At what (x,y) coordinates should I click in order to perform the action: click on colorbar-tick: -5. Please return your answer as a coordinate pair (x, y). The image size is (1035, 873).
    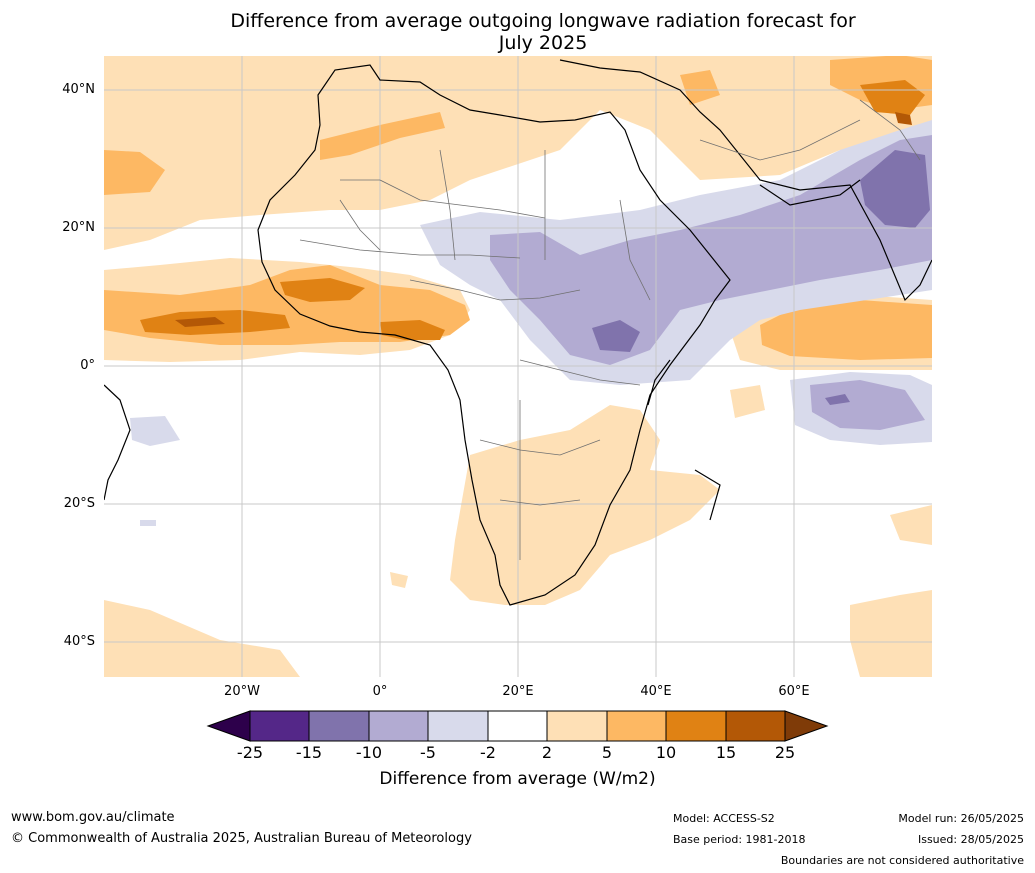
    Looking at the image, I should click on (428, 752).